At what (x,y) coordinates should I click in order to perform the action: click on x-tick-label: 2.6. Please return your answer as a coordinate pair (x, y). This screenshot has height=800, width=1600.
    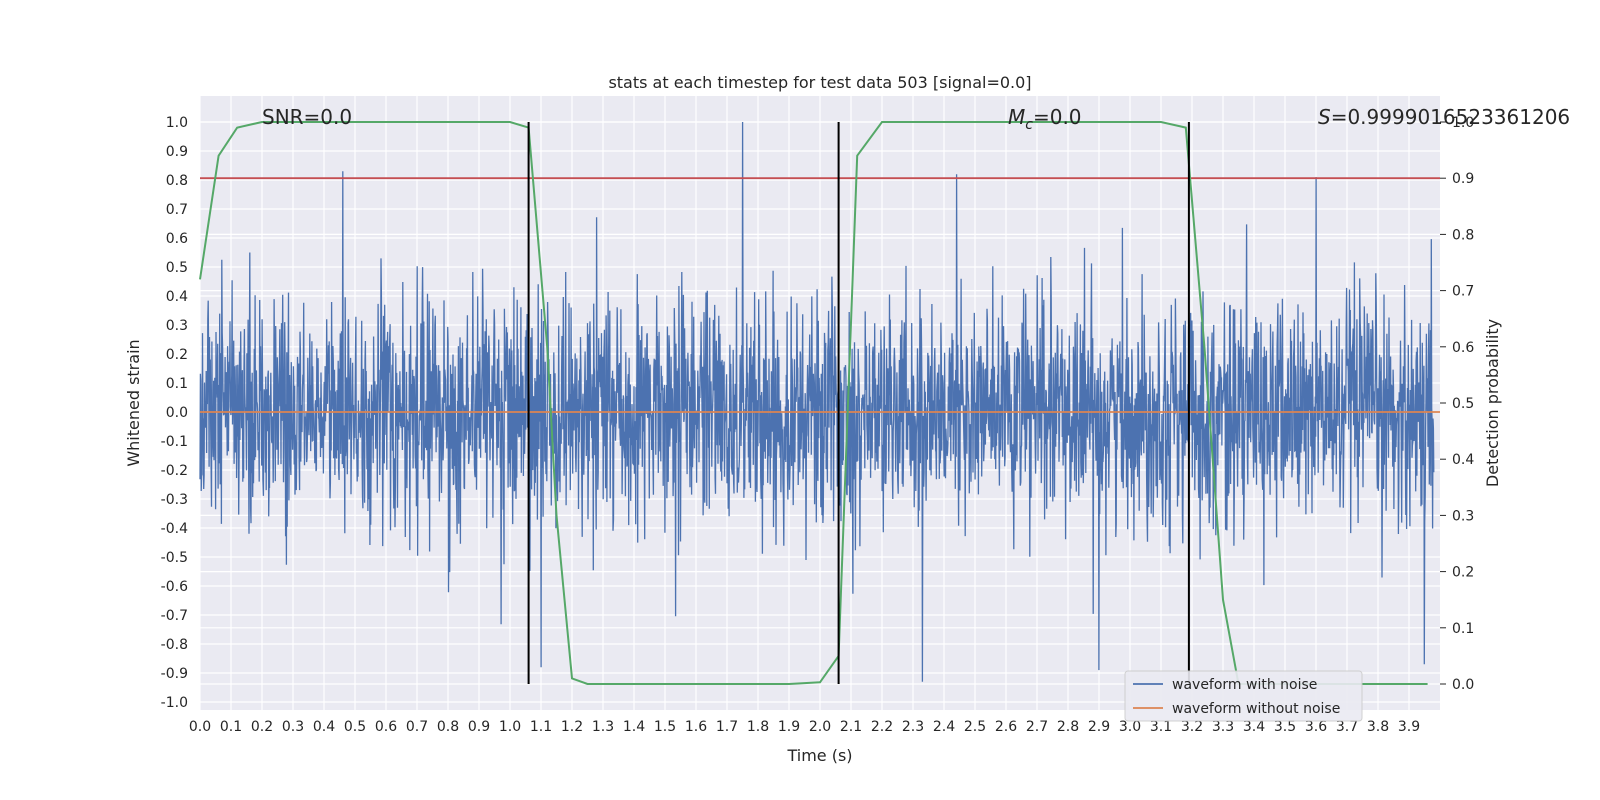
    Looking at the image, I should click on (1006, 727).